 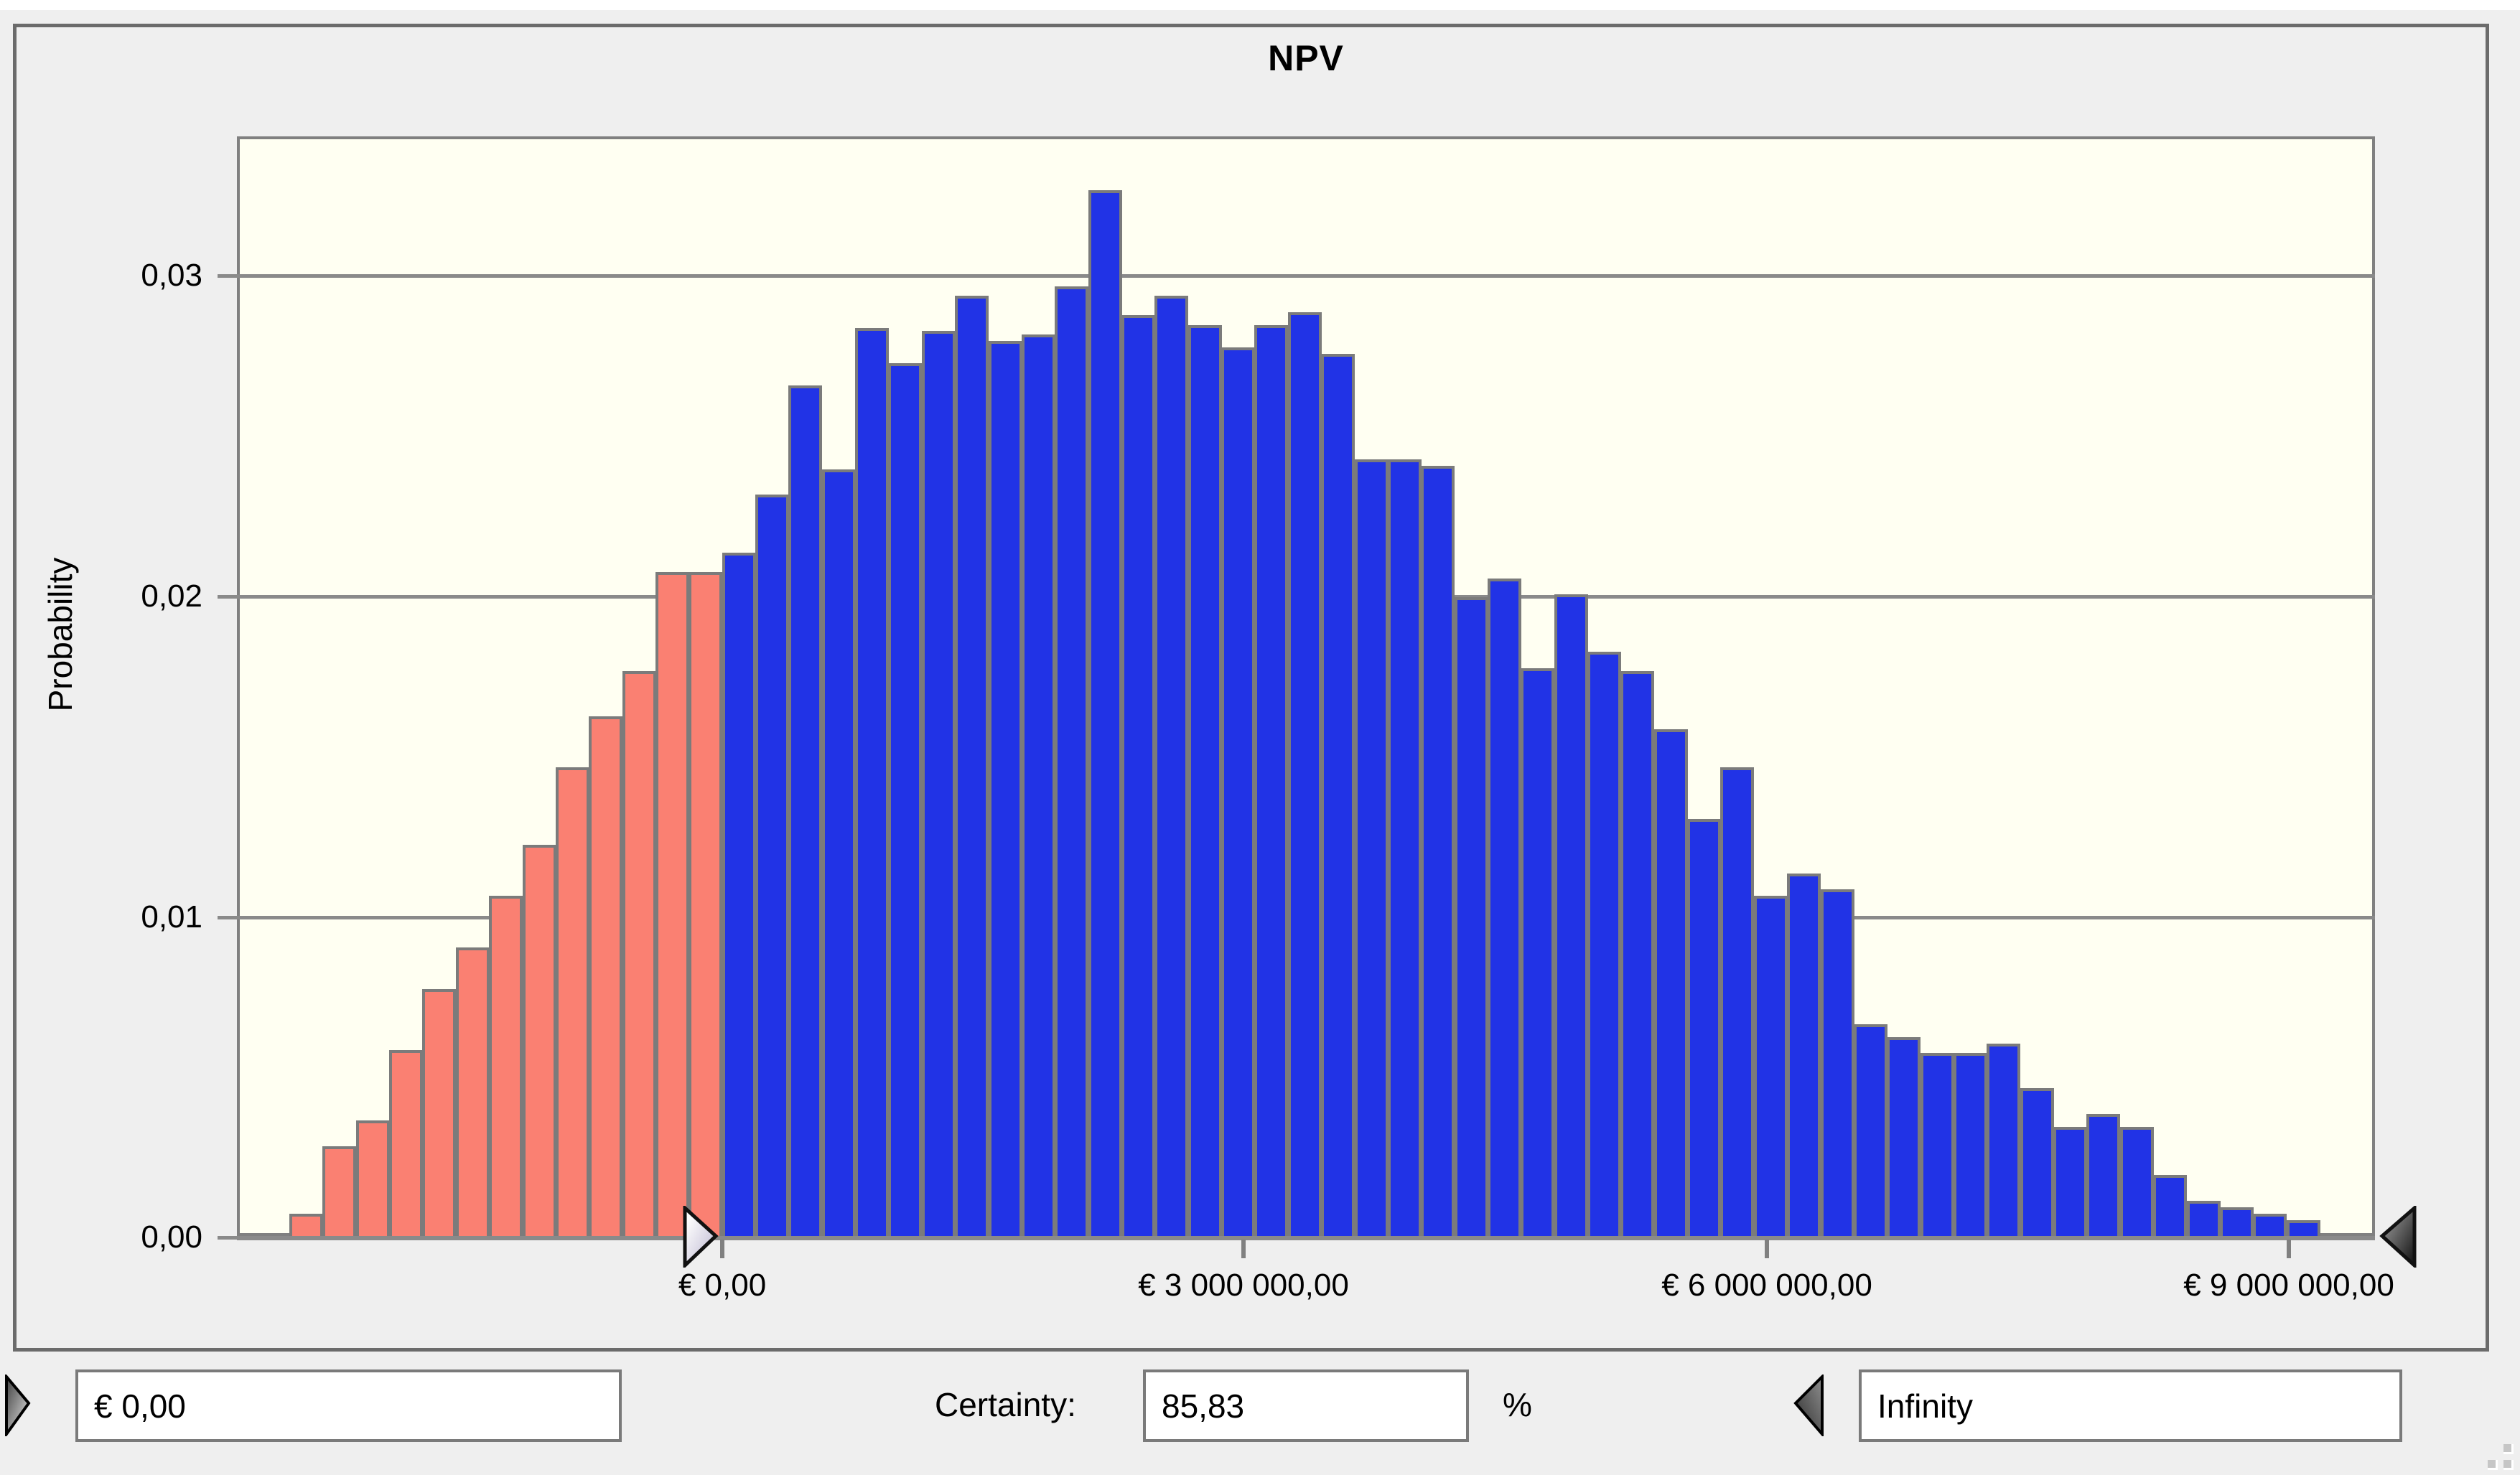 I want to click on x-axis-baseline, so click(x=1306, y=1238).